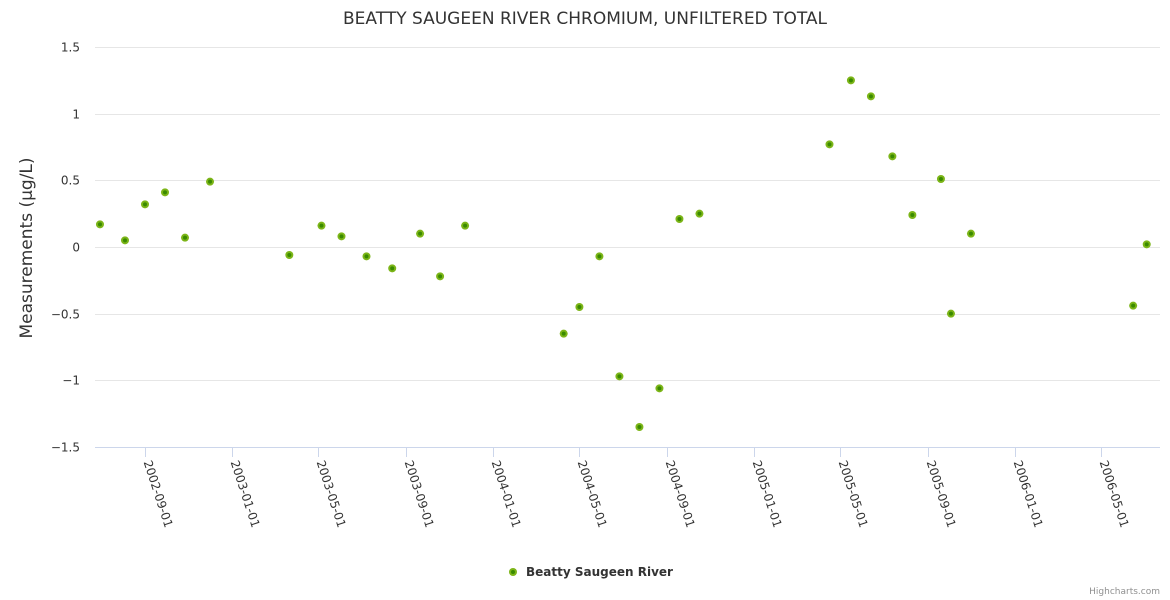  What do you see at coordinates (76, 248) in the screenshot?
I see `y-tick-label: 0` at bounding box center [76, 248].